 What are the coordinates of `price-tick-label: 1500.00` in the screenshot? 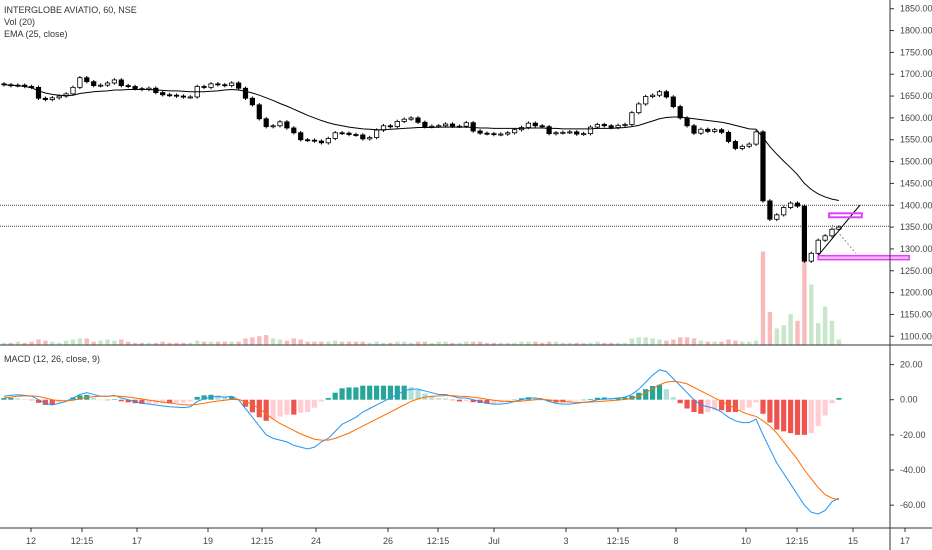 It's located at (916, 162).